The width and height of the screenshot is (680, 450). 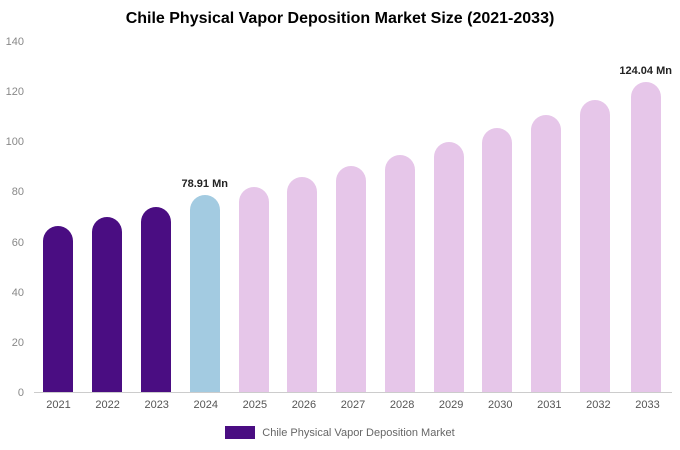 I want to click on y-axis-tick-label: 60, so click(x=17, y=242).